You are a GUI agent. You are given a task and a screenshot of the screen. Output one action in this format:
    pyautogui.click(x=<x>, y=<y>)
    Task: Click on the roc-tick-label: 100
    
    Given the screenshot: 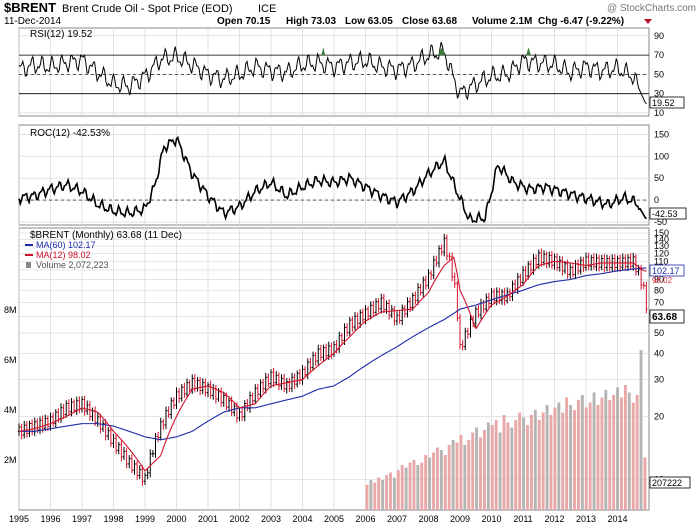 What is the action you would take?
    pyautogui.click(x=661, y=156)
    